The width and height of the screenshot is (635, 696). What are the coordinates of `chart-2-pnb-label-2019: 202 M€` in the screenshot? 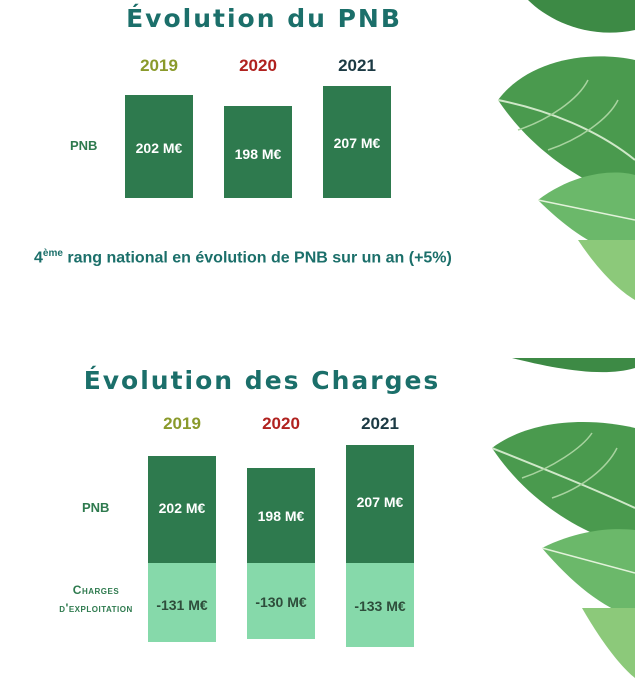 It's located at (182, 508).